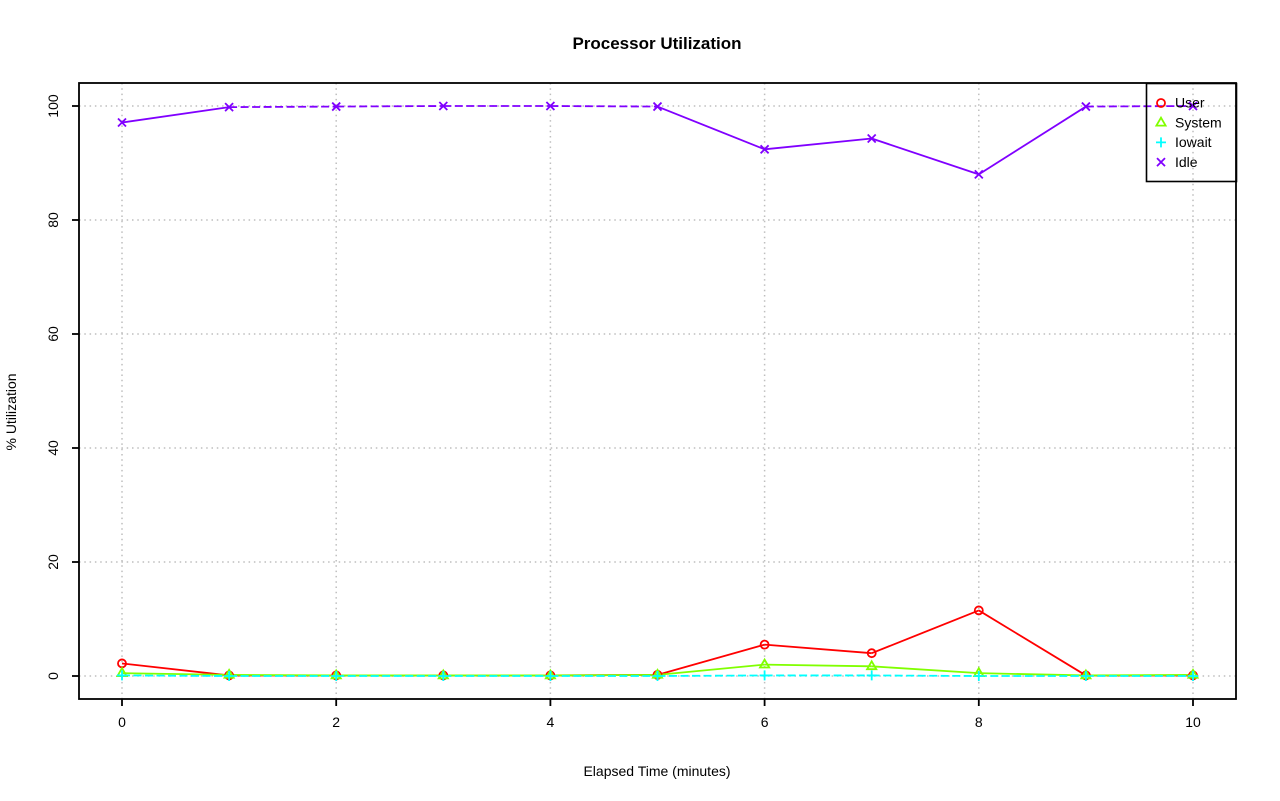  Describe the element at coordinates (336, 722) in the screenshot. I see `x-tick-label: 2` at that location.